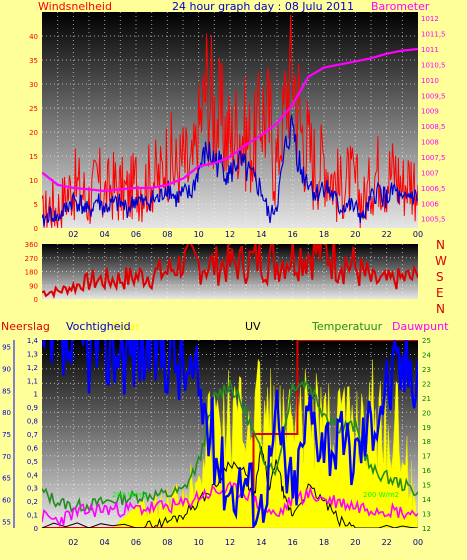  Describe the element at coordinates (32, 422) in the screenshot. I see `rain-y-tick: 0,8` at that location.